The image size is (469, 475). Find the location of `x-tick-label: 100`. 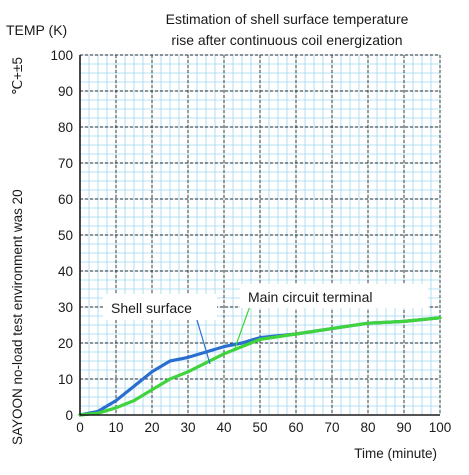

x-tick-label: 100 is located at coordinates (440, 427).